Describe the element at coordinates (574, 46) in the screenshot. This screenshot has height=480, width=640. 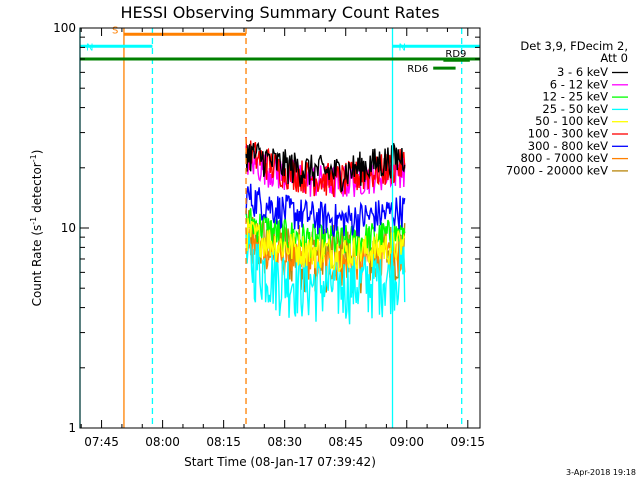
I see `legend-header-line1: Det 3,9, FDecim 2,` at that location.